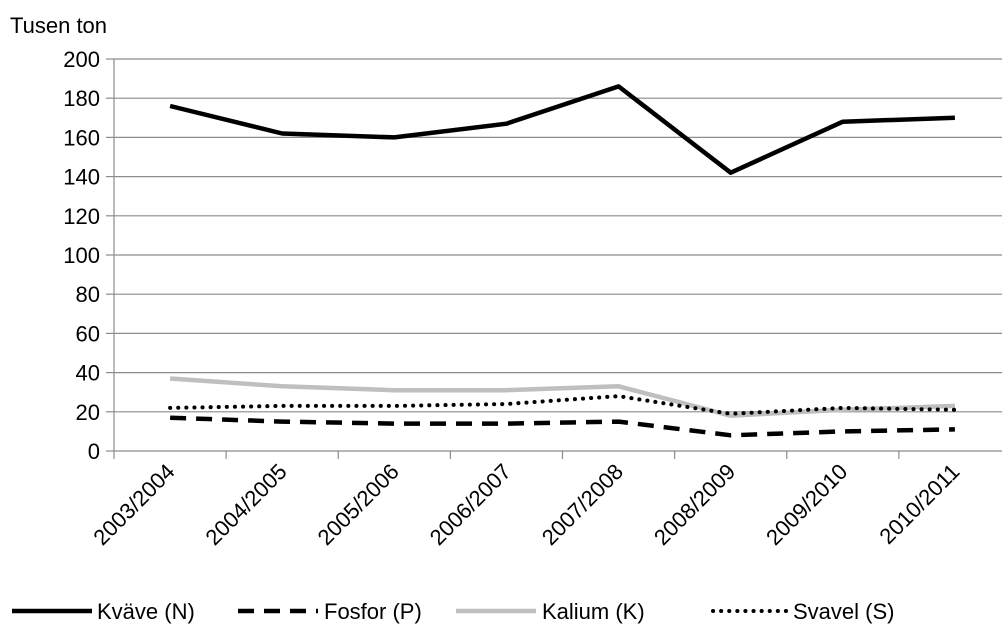 The height and width of the screenshot is (634, 1002). I want to click on y-axis-label: Tusen ton, so click(58, 25).